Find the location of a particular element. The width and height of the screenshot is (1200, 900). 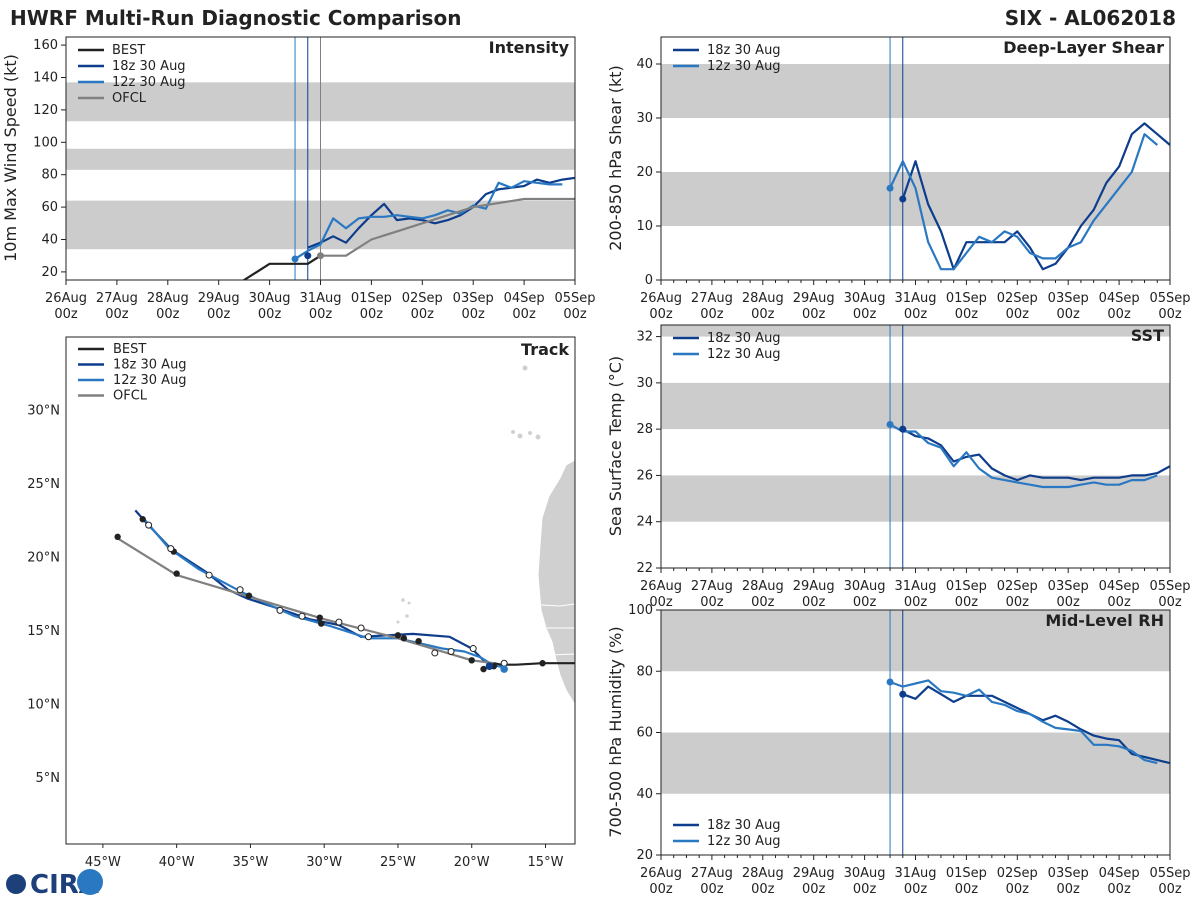

lat-tick-label: 15°N is located at coordinates (43, 631).